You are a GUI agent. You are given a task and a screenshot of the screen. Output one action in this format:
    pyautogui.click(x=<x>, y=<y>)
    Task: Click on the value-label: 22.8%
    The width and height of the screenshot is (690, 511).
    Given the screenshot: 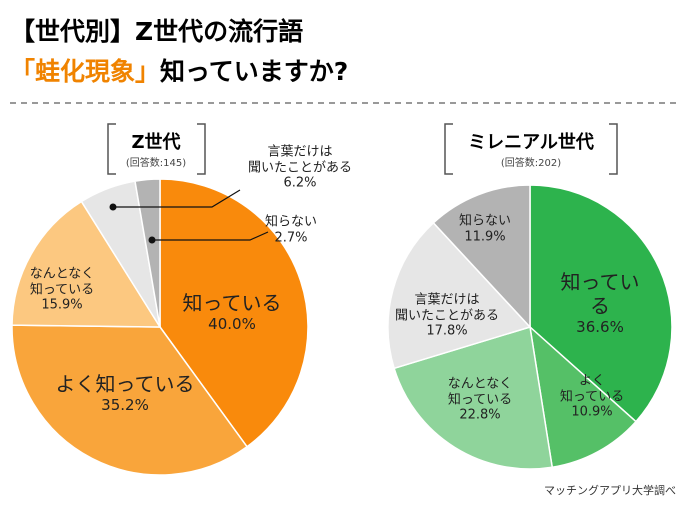 What is the action you would take?
    pyautogui.click(x=480, y=415)
    